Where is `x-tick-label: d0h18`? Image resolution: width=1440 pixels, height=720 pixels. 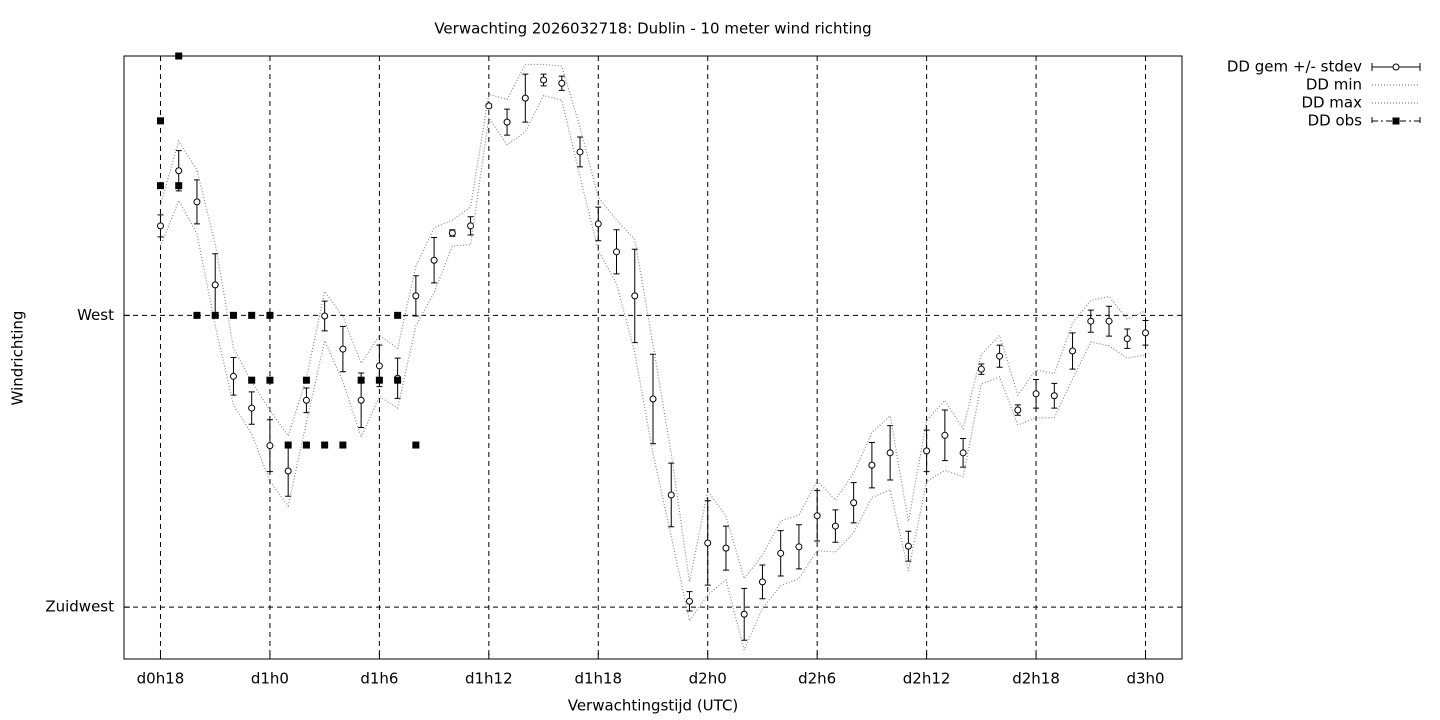
x-tick-label: d0h18 is located at coordinates (161, 679).